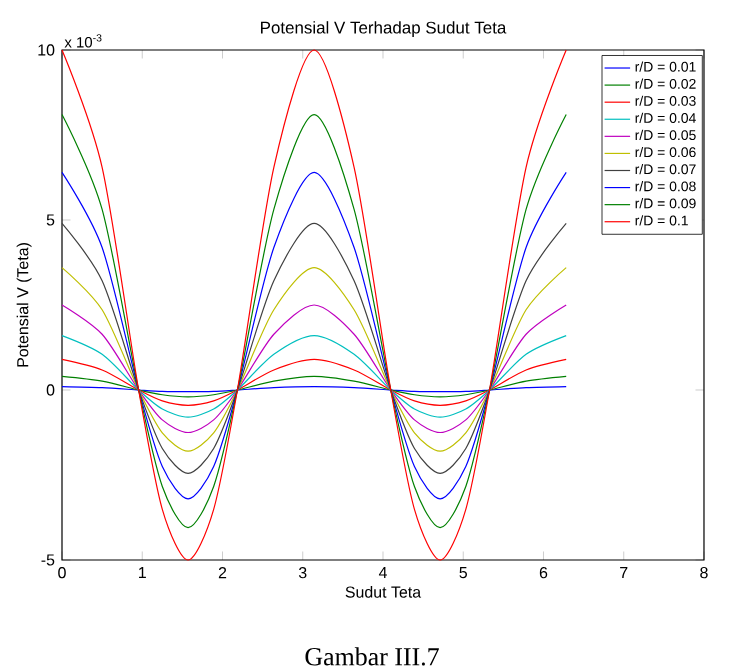 The image size is (744, 670). Describe the element at coordinates (372, 656) in the screenshot. I see `text: Gambar III.7` at that location.